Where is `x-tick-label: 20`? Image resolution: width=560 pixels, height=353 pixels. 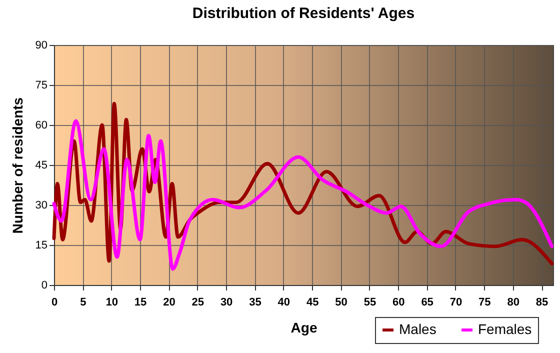 x-tick-label: 20 is located at coordinates (169, 302).